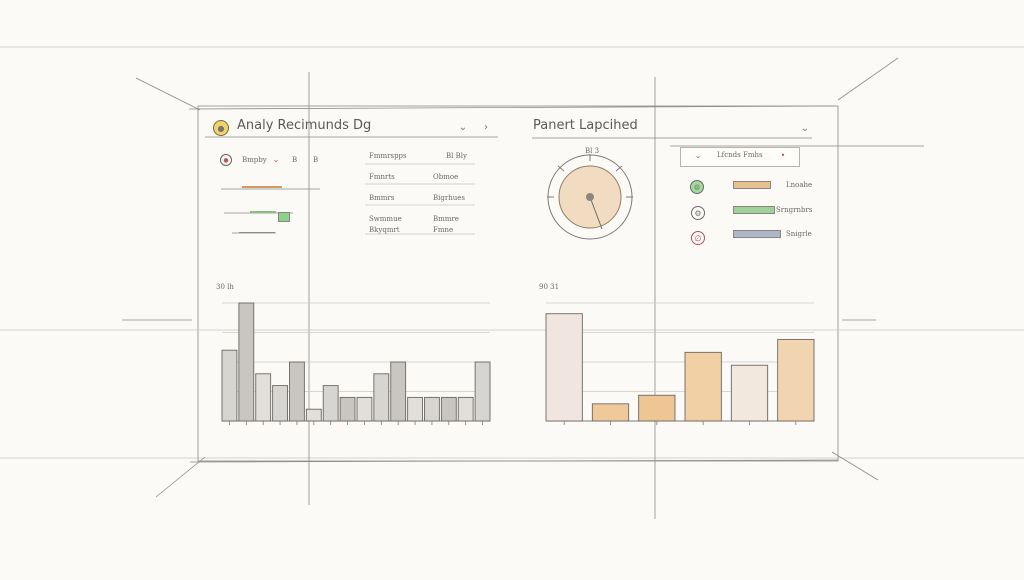 This screenshot has height=580, width=1024. Describe the element at coordinates (794, 210) in the screenshot. I see `legend-label-2: Srngrnbrs` at that location.